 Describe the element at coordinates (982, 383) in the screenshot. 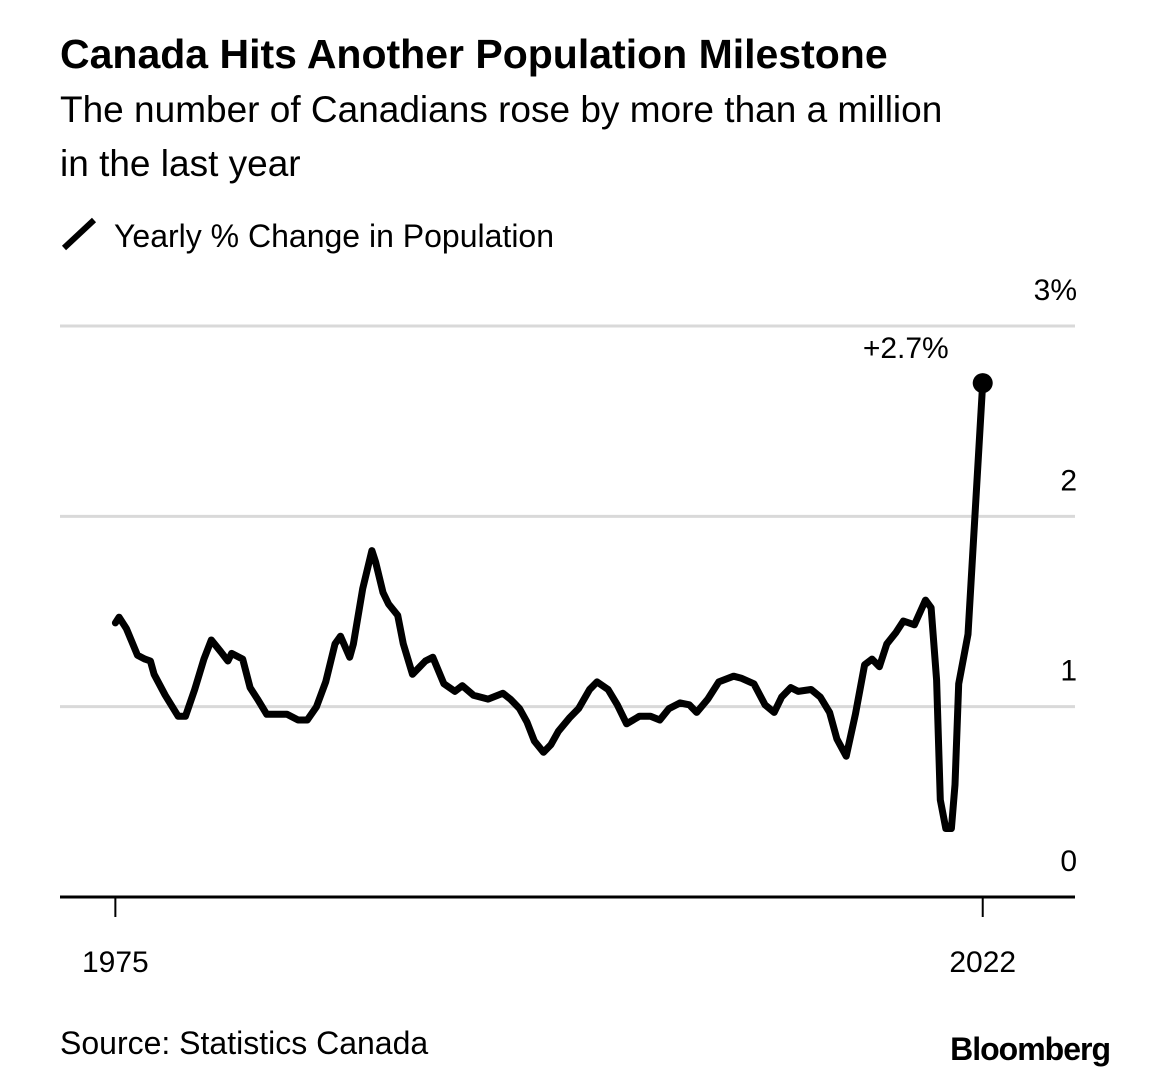

I see `end-point` at that location.